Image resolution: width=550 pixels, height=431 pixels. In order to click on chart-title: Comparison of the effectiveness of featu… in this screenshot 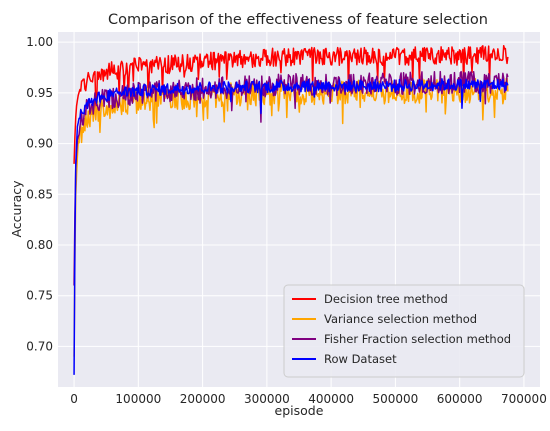, I will do `click(298, 20)`.